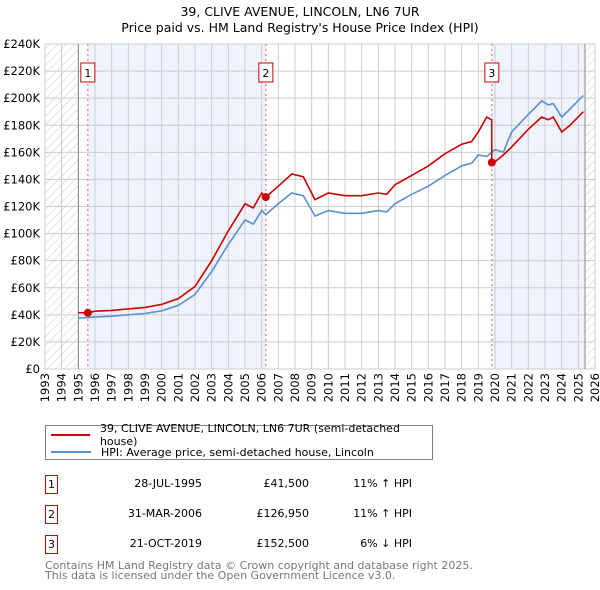  What do you see at coordinates (395, 387) in the screenshot?
I see `x-tick-label: 2014` at bounding box center [395, 387].